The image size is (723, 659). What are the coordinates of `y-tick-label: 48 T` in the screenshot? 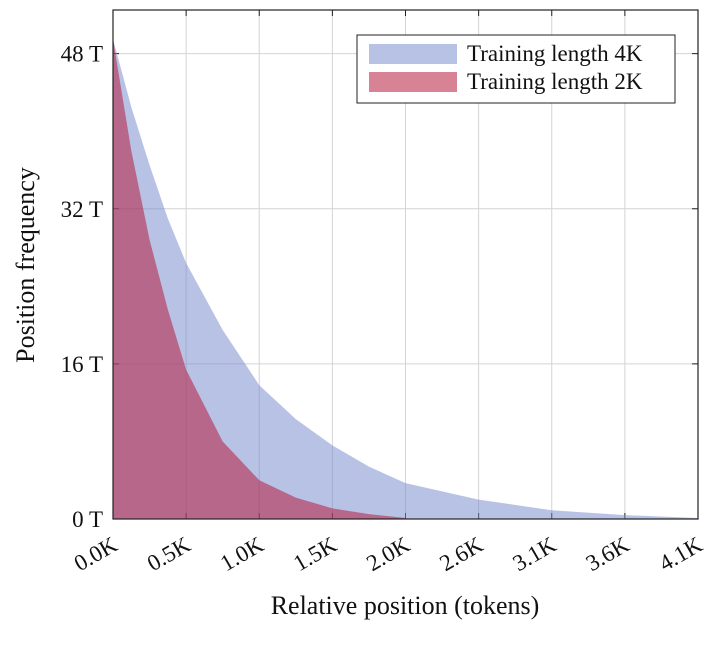 It's located at (82, 54).